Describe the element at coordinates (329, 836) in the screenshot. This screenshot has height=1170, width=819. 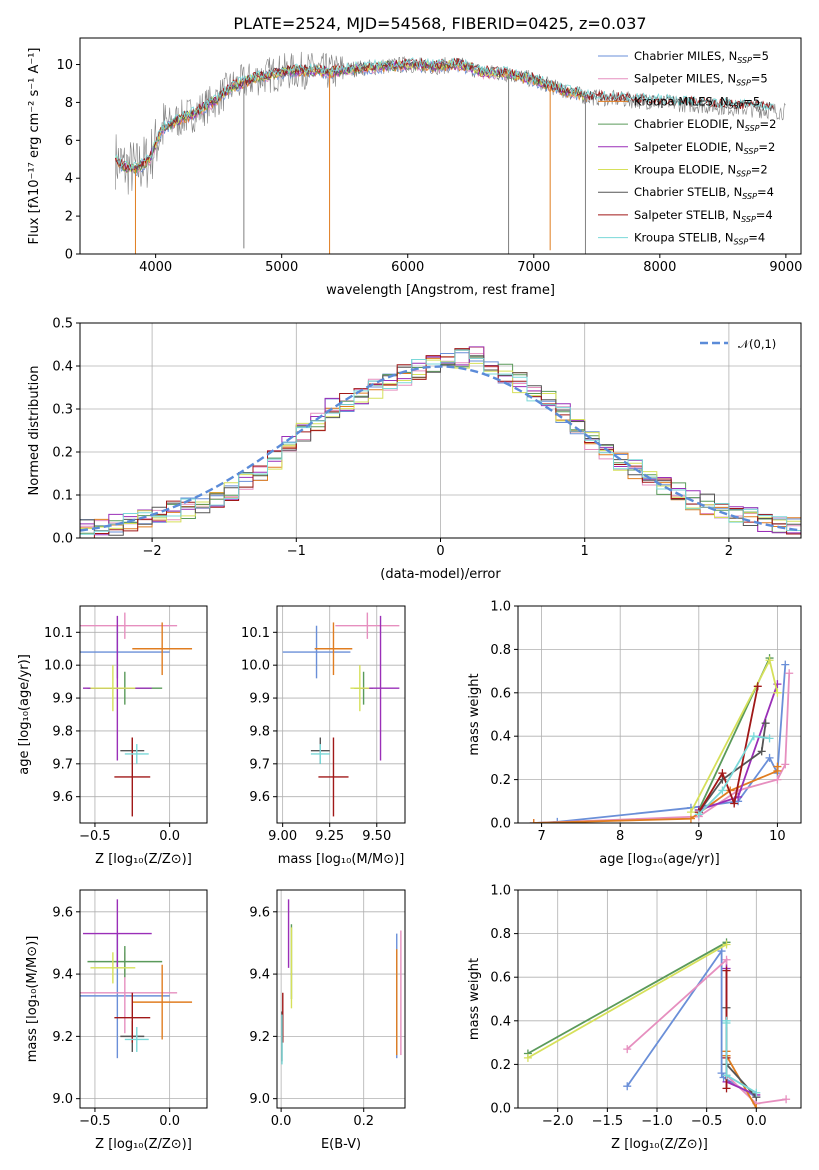
I see `x-tick-label: 9.25` at that location.